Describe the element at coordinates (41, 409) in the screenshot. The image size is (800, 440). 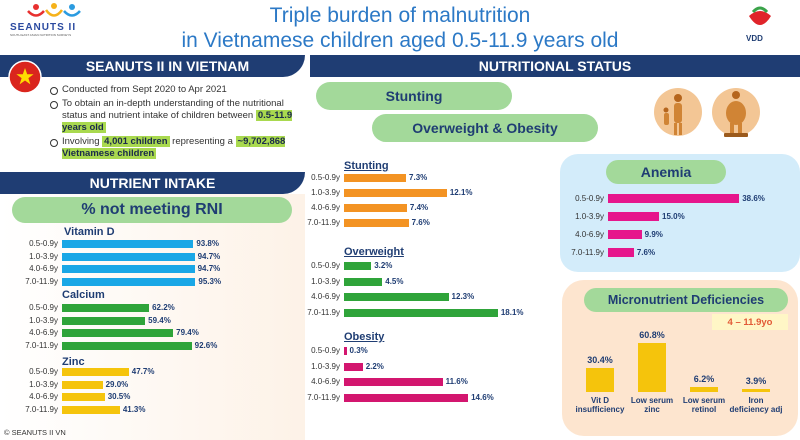
I see `zinc-category-label: 7.0-11.9y` at that location.